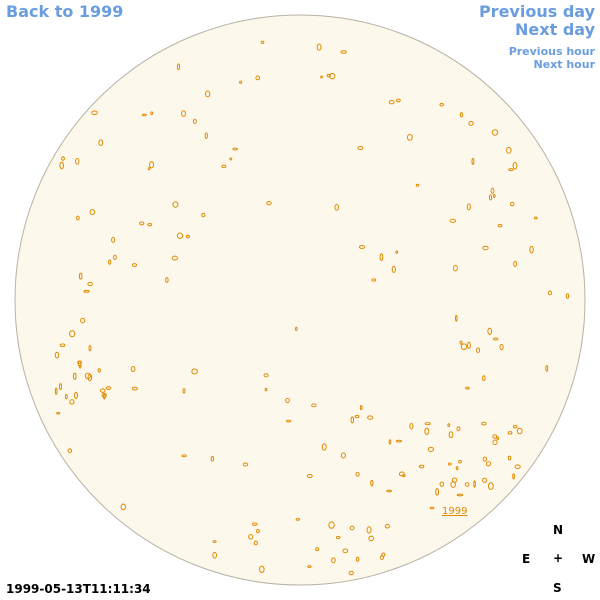  What do you see at coordinates (558, 530) in the screenshot?
I see `compass-north: N` at bounding box center [558, 530].